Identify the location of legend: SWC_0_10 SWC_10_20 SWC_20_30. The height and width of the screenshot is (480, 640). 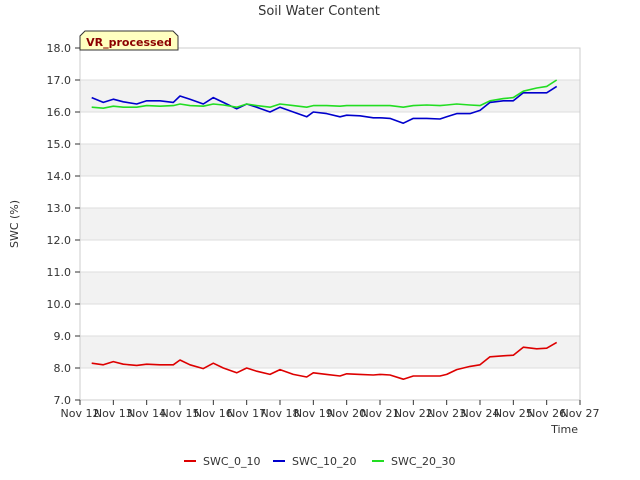
(320, 461).